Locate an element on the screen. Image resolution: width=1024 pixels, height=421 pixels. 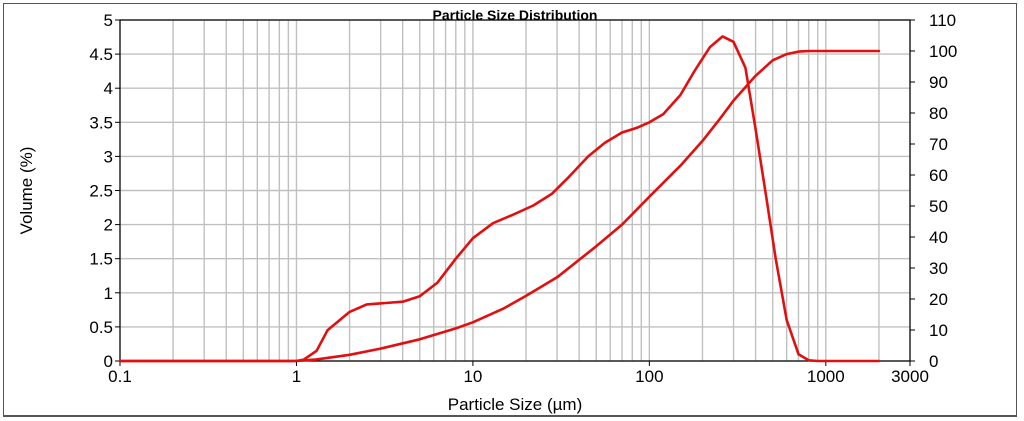
y2-tick-label: 50 is located at coordinates (938, 206).